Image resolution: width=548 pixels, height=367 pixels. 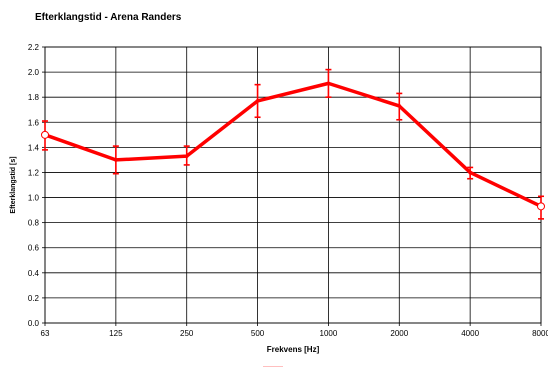 What do you see at coordinates (540, 333) in the screenshot?
I see `x-tick-label: 8000` at bounding box center [540, 333].